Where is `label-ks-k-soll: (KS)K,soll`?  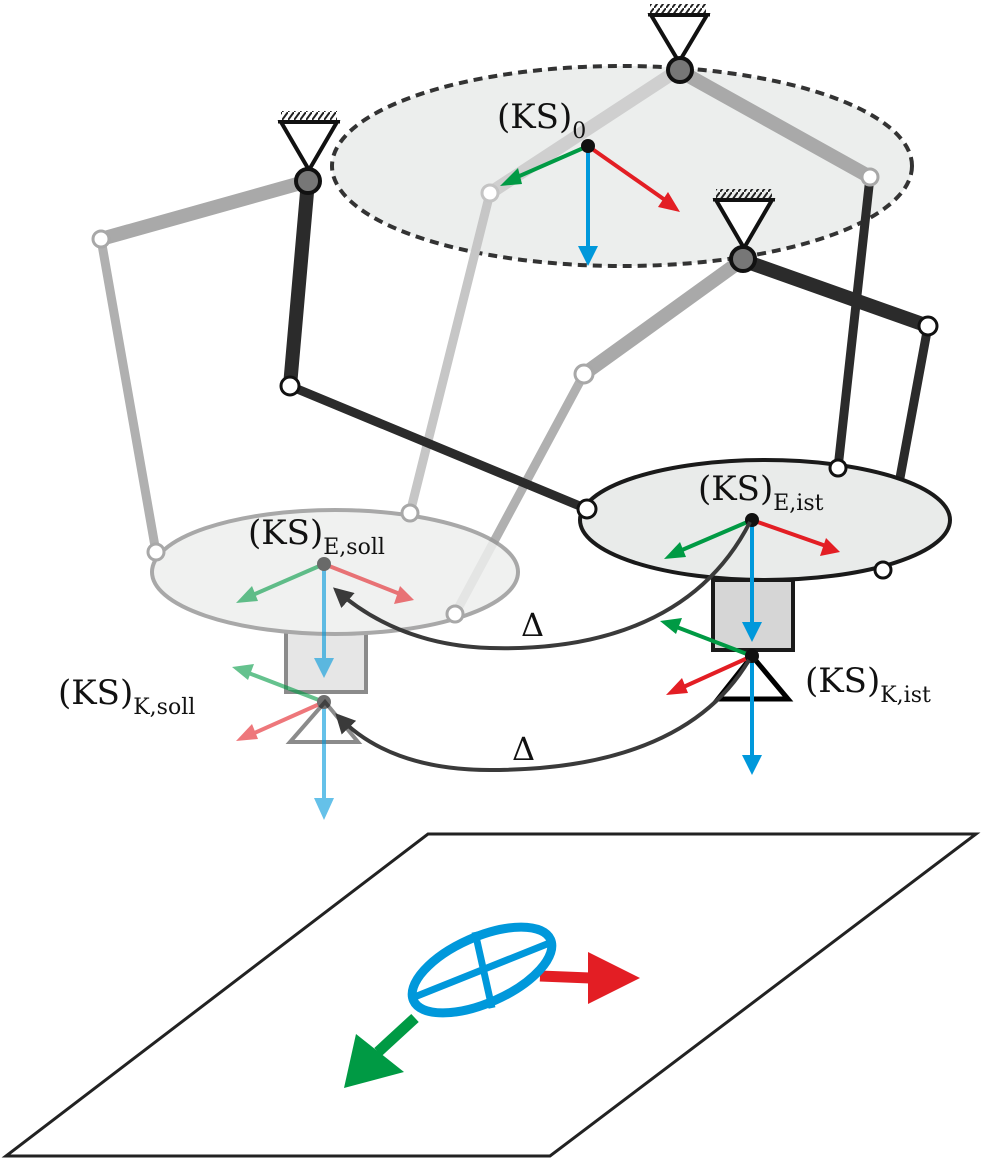
label-ks-k-soll: (KS)K,soll is located at coordinates (126, 696).